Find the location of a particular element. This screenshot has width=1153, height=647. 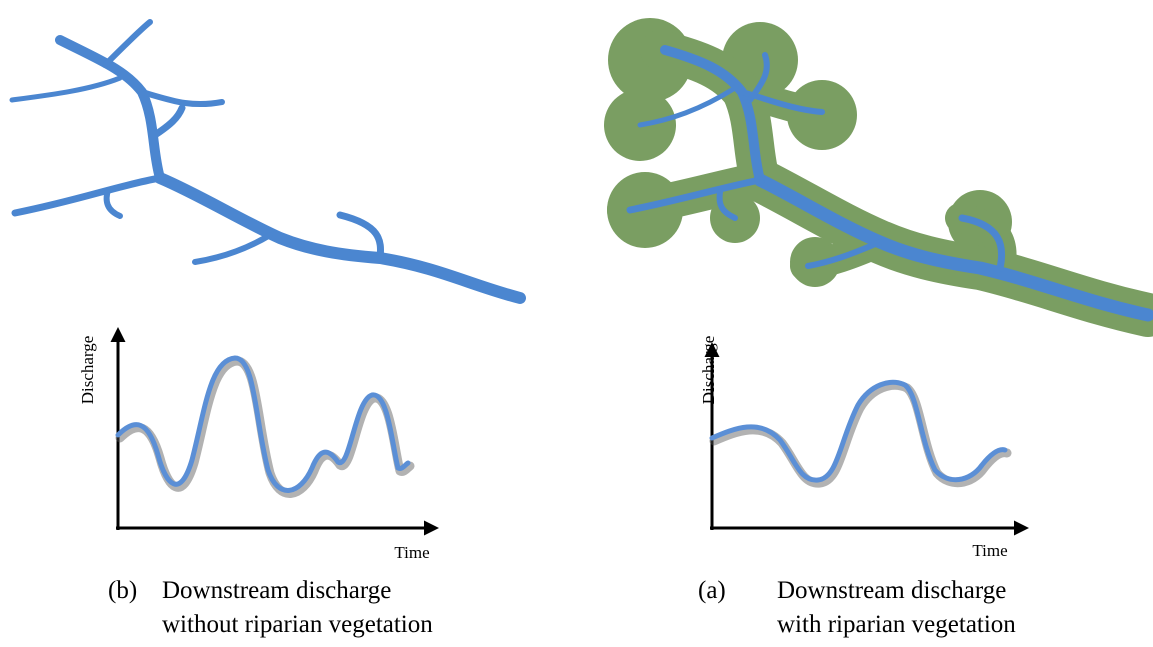

caption-line: with riparian vegetation is located at coordinates (896, 624).